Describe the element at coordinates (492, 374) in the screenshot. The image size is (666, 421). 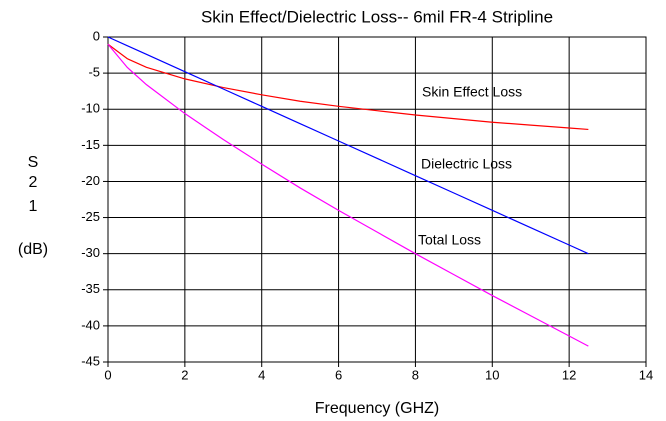
I see `x-tick-label: 10` at that location.